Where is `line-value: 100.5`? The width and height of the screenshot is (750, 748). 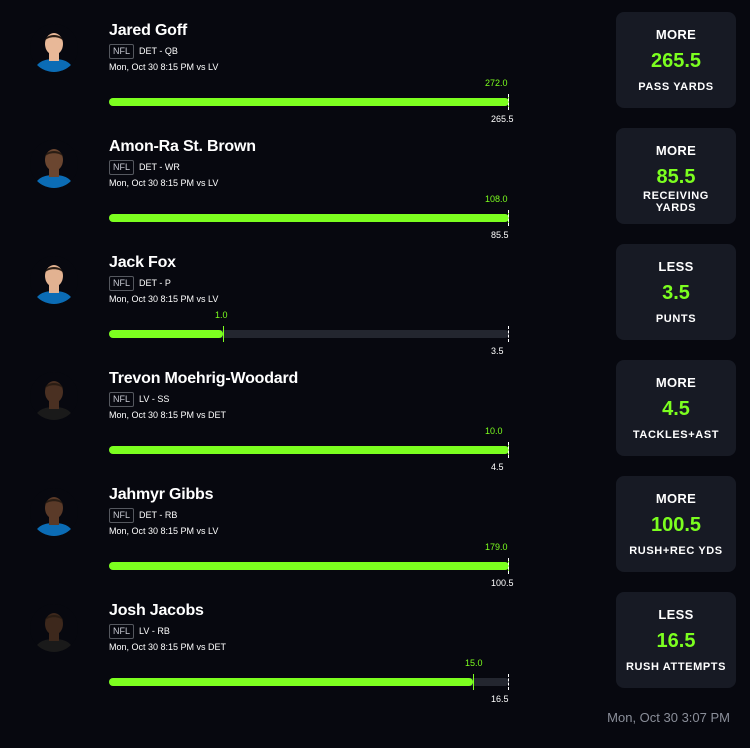 line-value: 100.5 is located at coordinates (502, 583).